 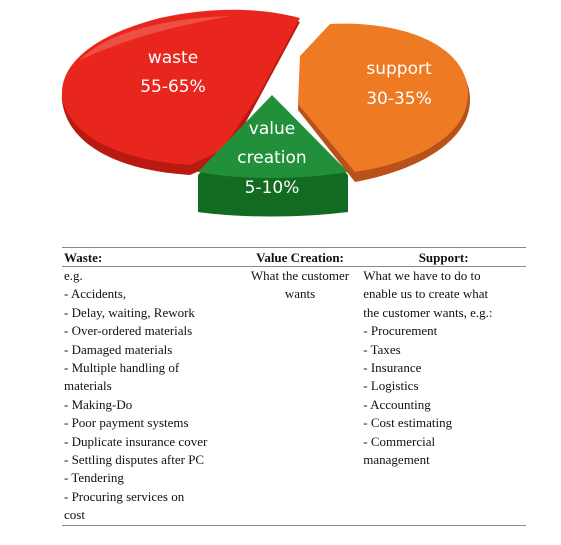 I want to click on value-creation-header: Value Creation:, so click(x=300, y=257).